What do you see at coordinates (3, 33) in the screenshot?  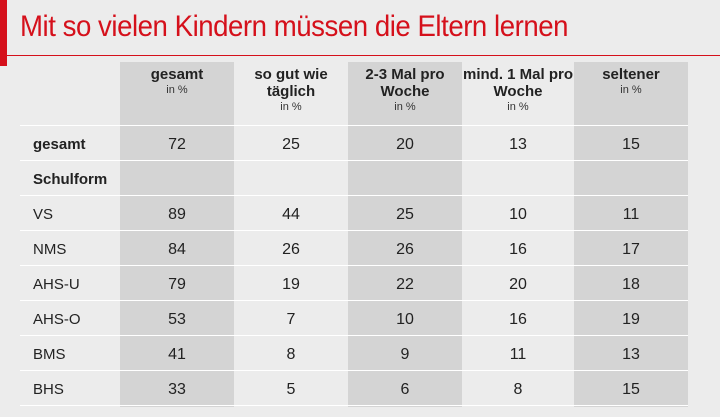 I see `title-accent-bar` at bounding box center [3, 33].